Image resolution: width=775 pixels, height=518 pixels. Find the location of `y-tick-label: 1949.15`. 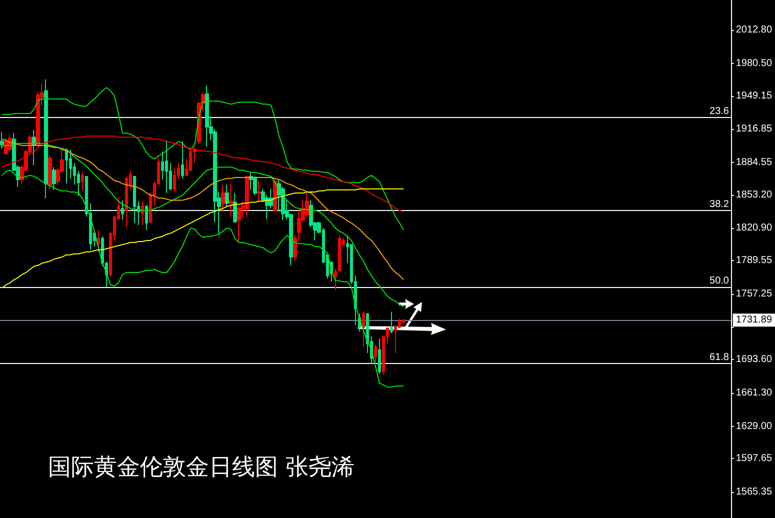

y-tick-label: 1949.15 is located at coordinates (754, 96).